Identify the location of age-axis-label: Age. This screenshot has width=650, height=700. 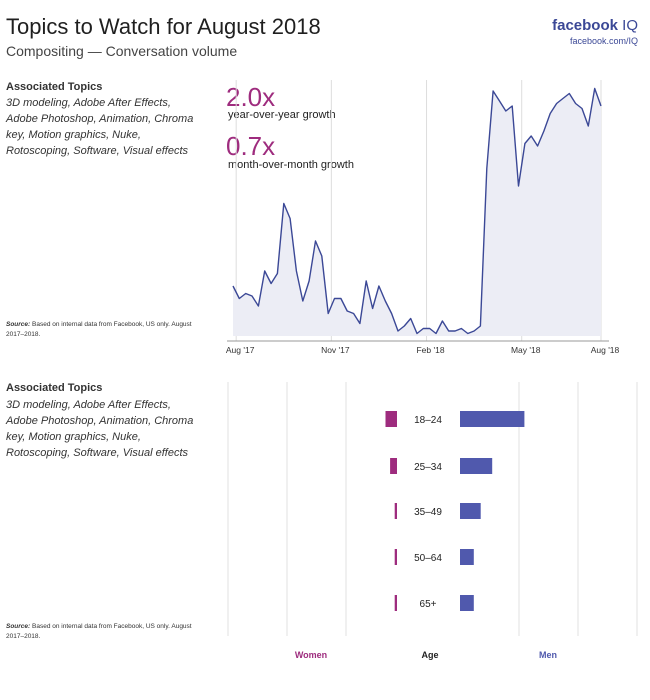
(429, 655).